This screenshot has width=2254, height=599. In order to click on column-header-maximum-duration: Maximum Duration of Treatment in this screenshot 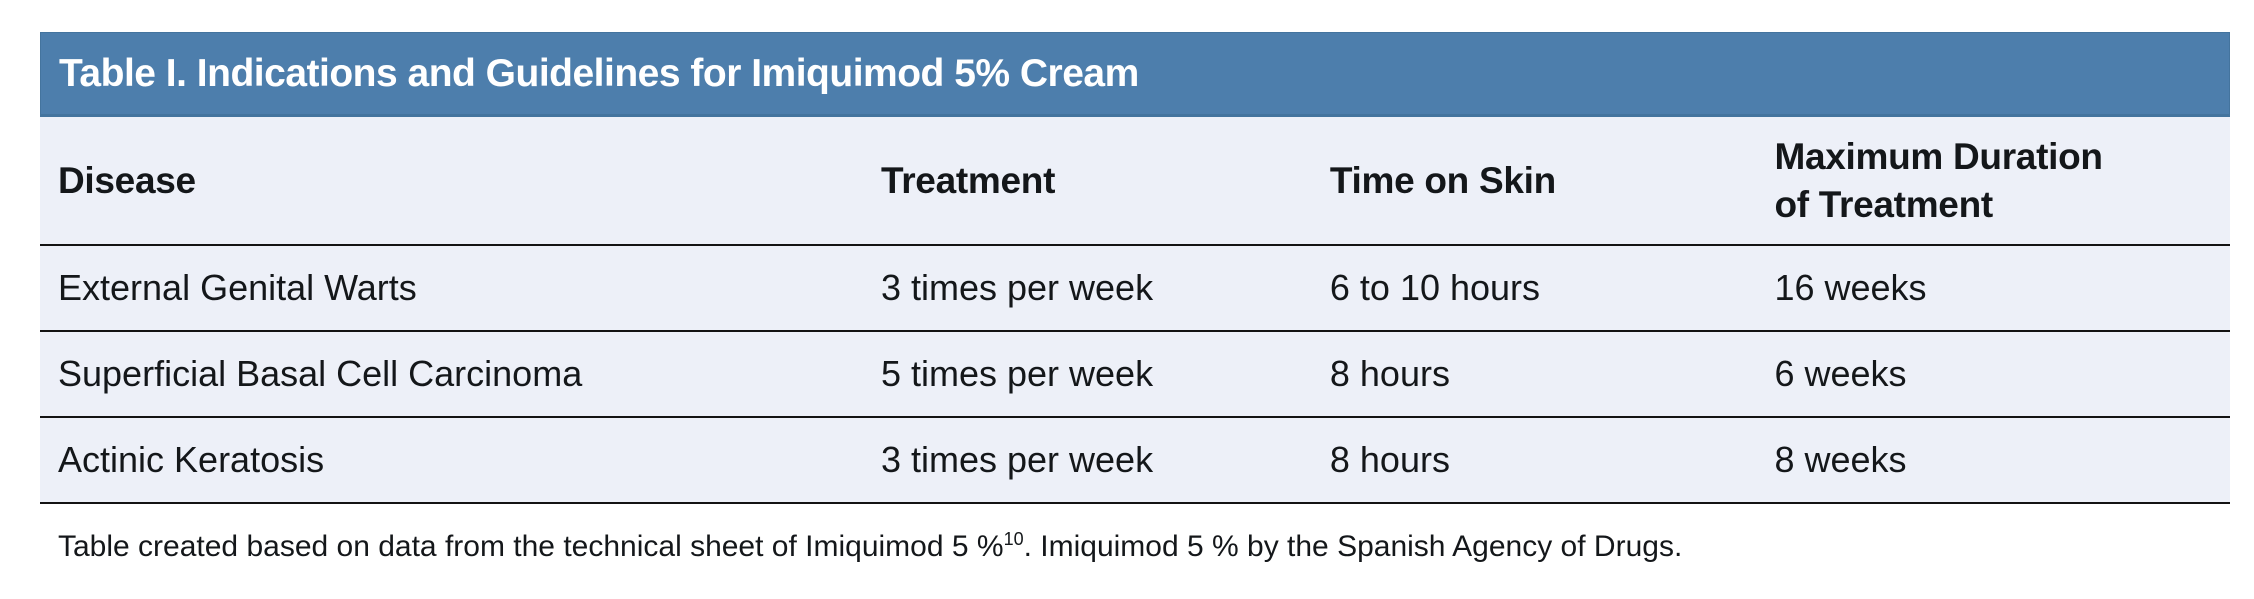, I will do `click(2002, 181)`.